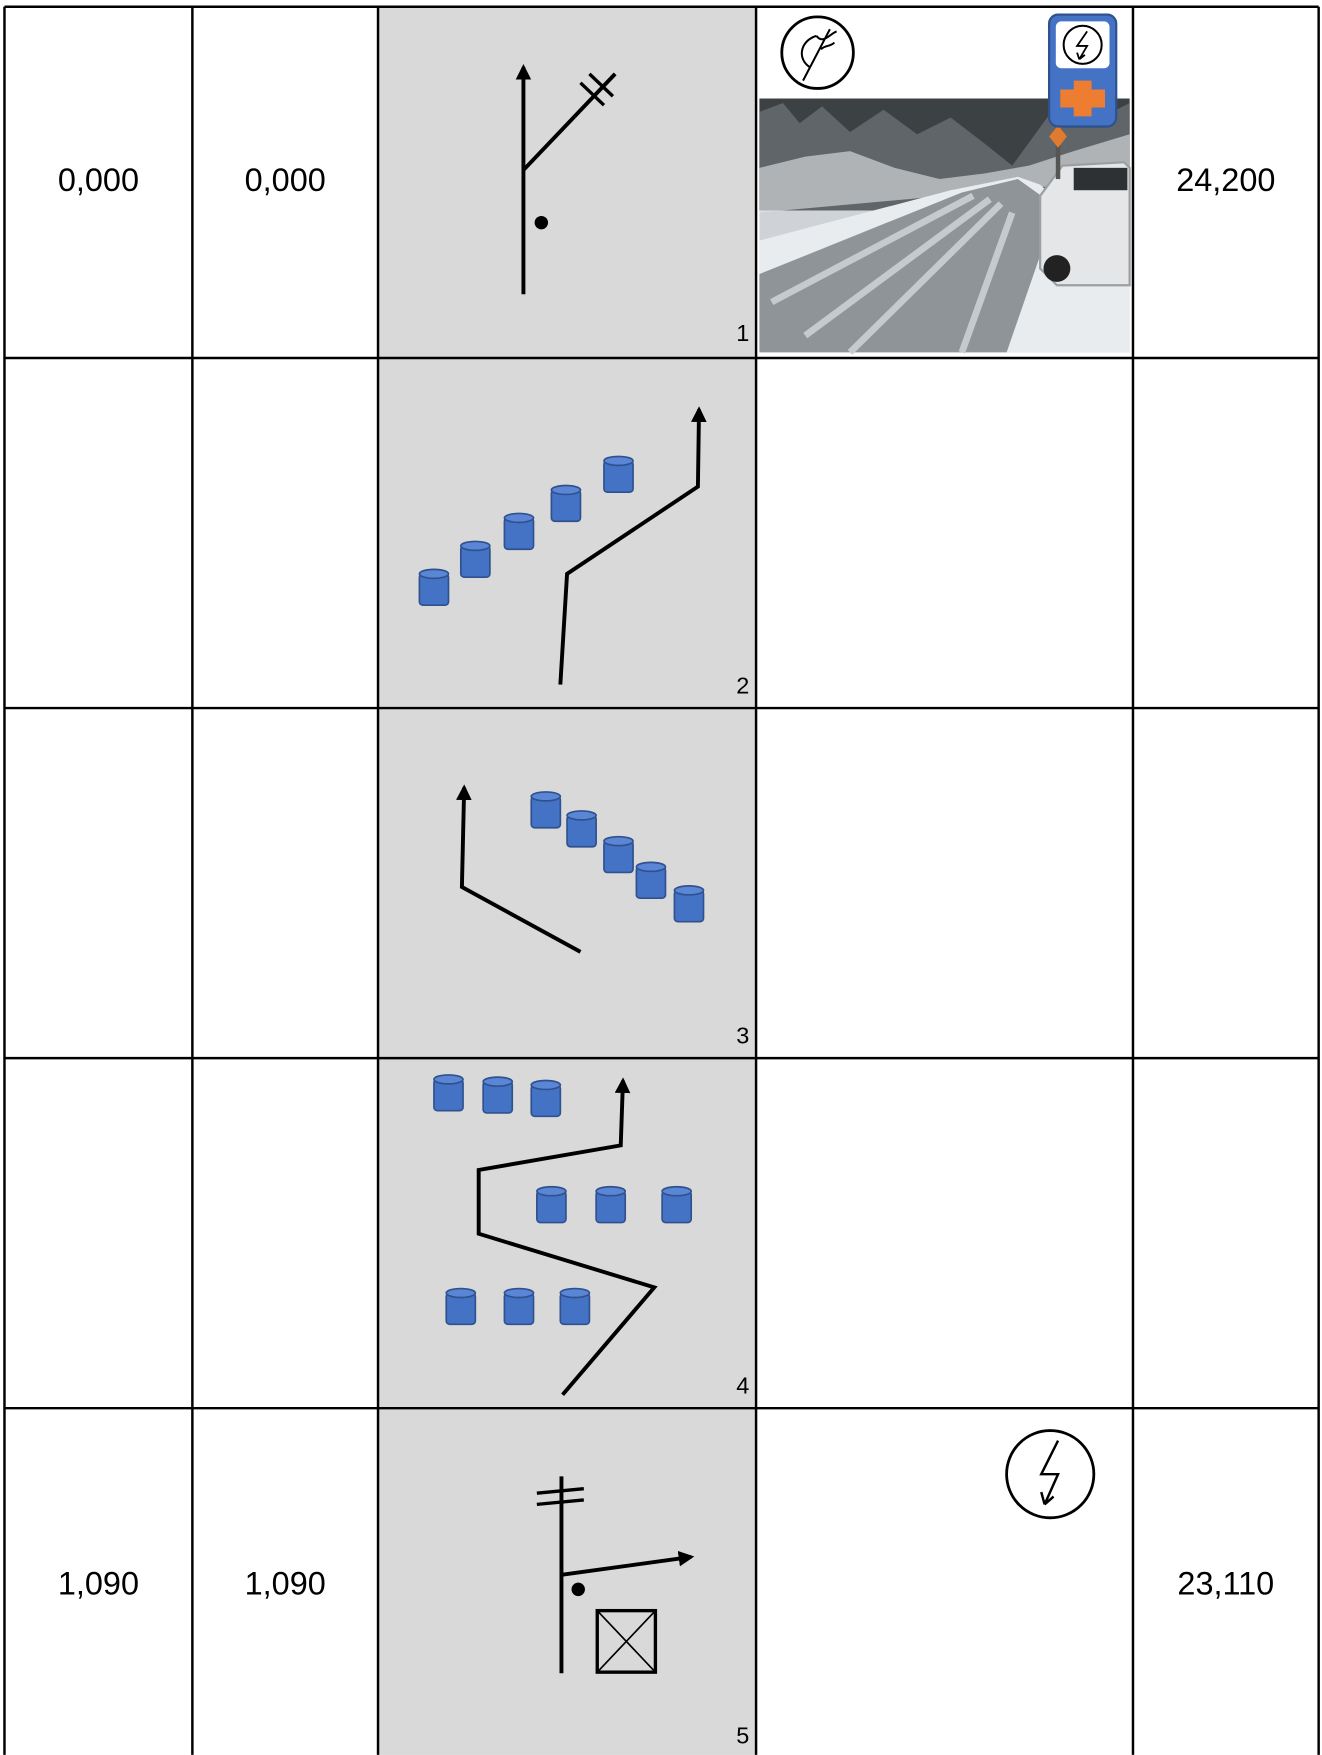 The image size is (1322, 1755). What do you see at coordinates (1050, 1474) in the screenshot?
I see `lightning-icon` at bounding box center [1050, 1474].